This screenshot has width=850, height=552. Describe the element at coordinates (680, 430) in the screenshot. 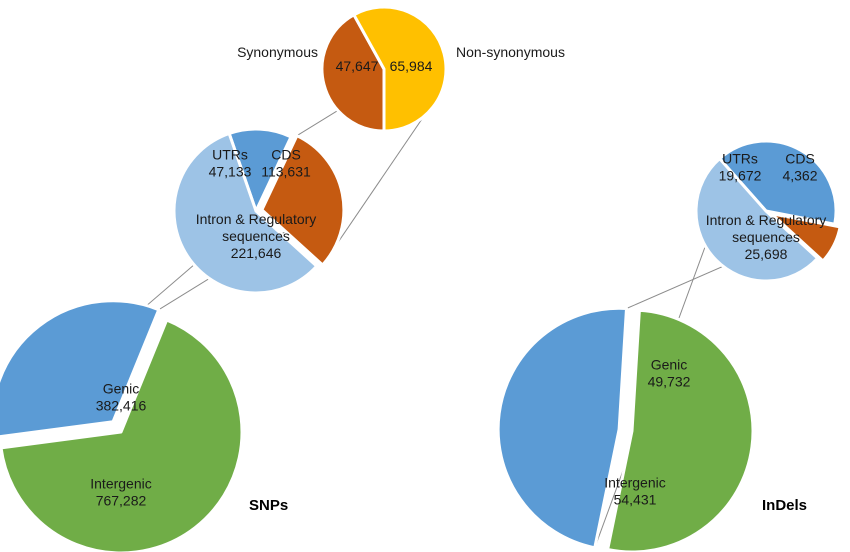

I see `indel-outer-slice-intergenic` at that location.